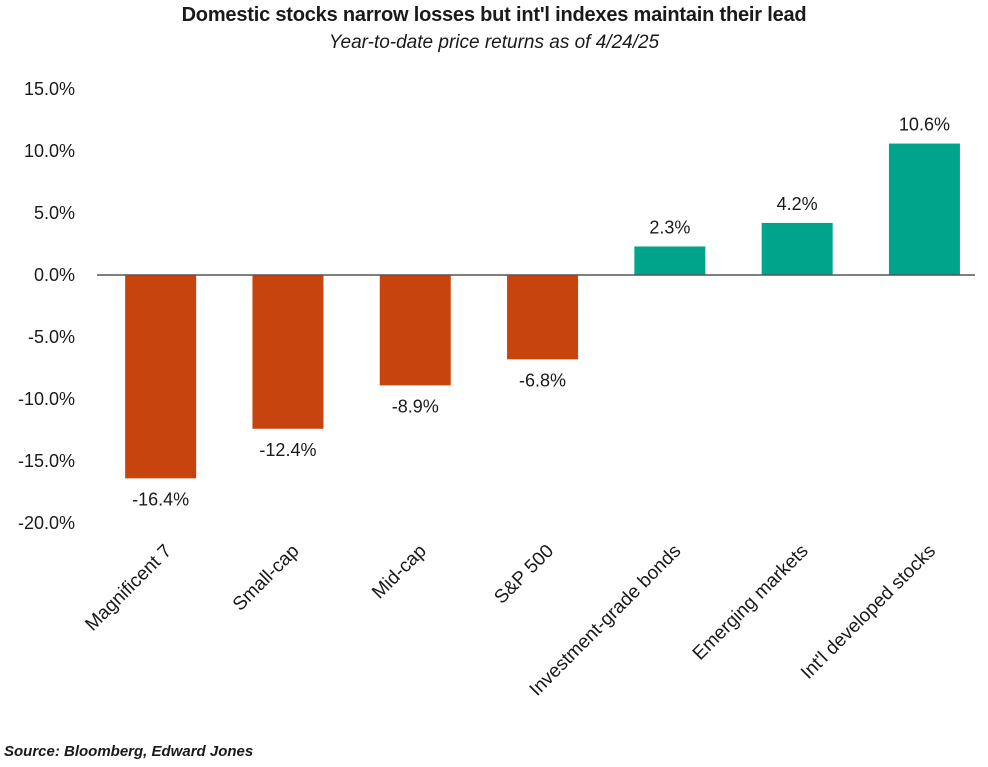  I want to click on data-label: -12.4%, so click(287, 450).